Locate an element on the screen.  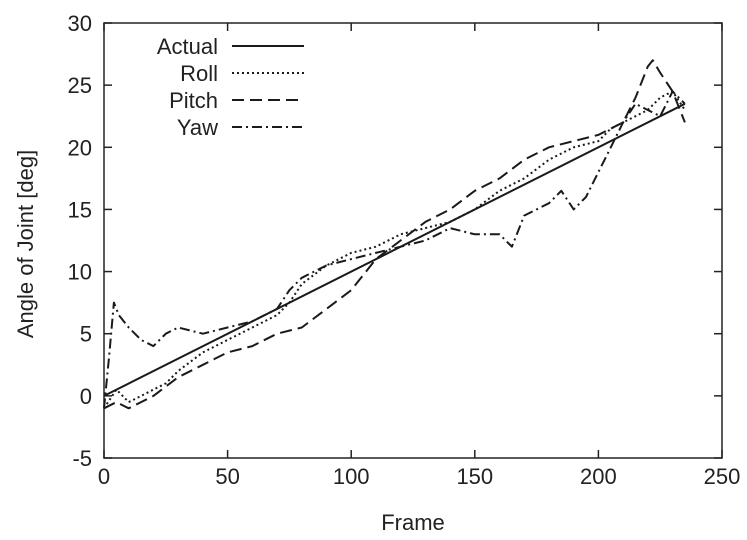
y-tick-label: 15 is located at coordinates (80, 209).